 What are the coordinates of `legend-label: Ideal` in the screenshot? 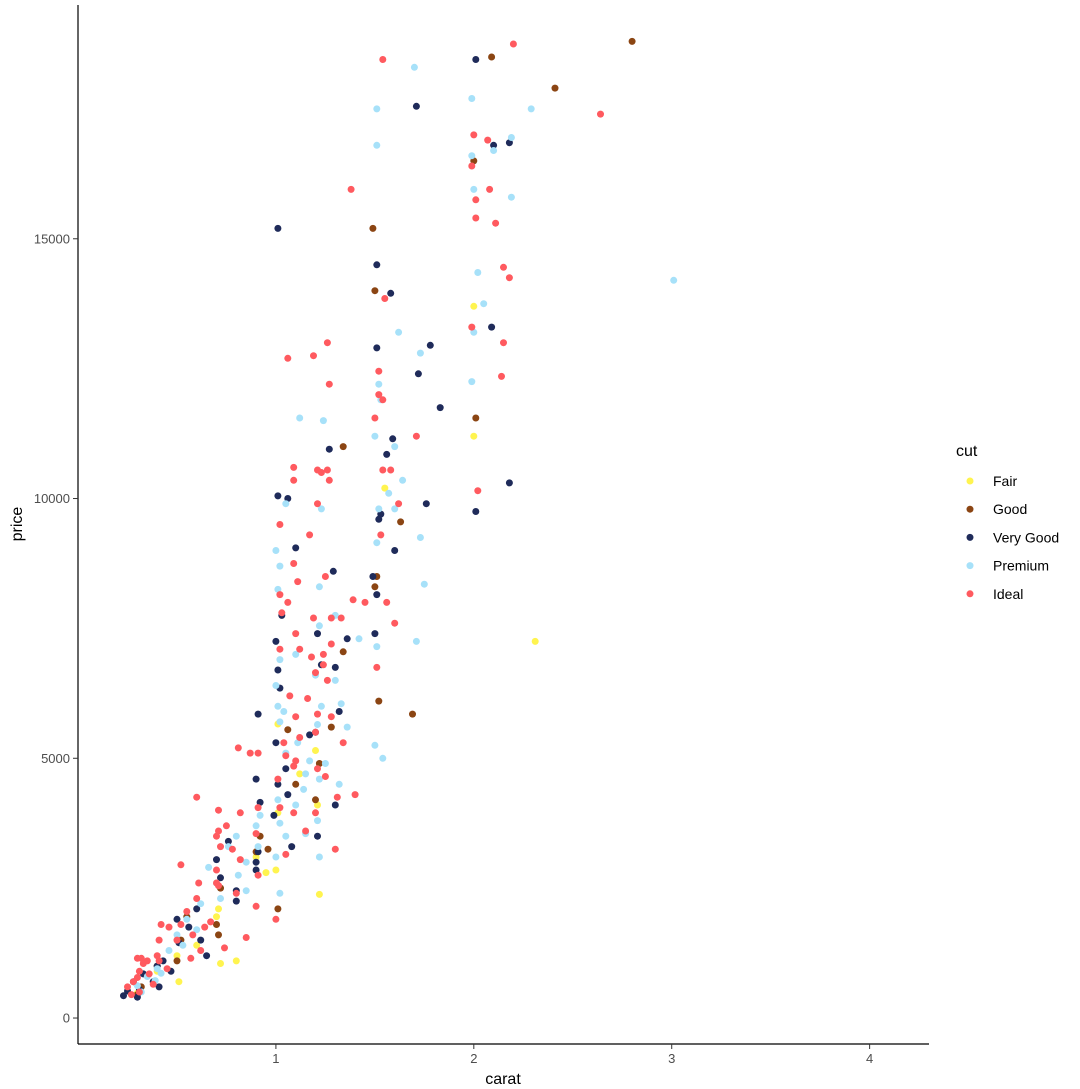 It's located at (1008, 594).